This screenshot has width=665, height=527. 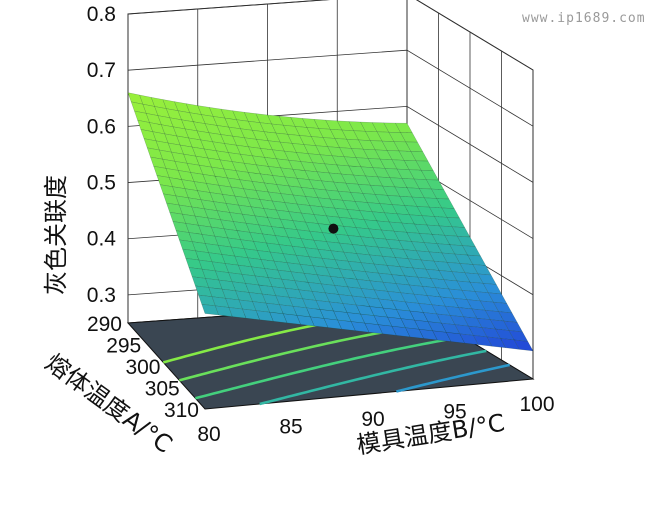 I want to click on x-tick-label: 85, so click(x=290, y=427).